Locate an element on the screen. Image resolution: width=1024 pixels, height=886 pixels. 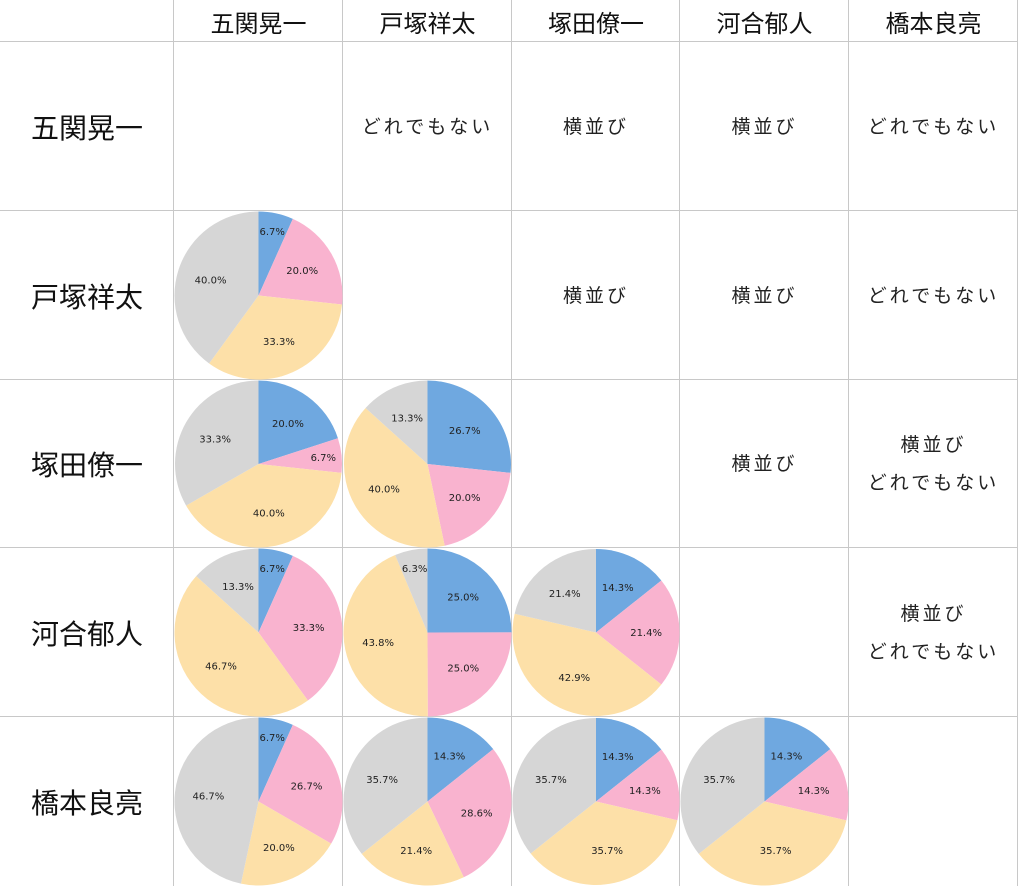
pie-chart: 6.7% 33.3% 46.7% 13.3% is located at coordinates (258, 632).